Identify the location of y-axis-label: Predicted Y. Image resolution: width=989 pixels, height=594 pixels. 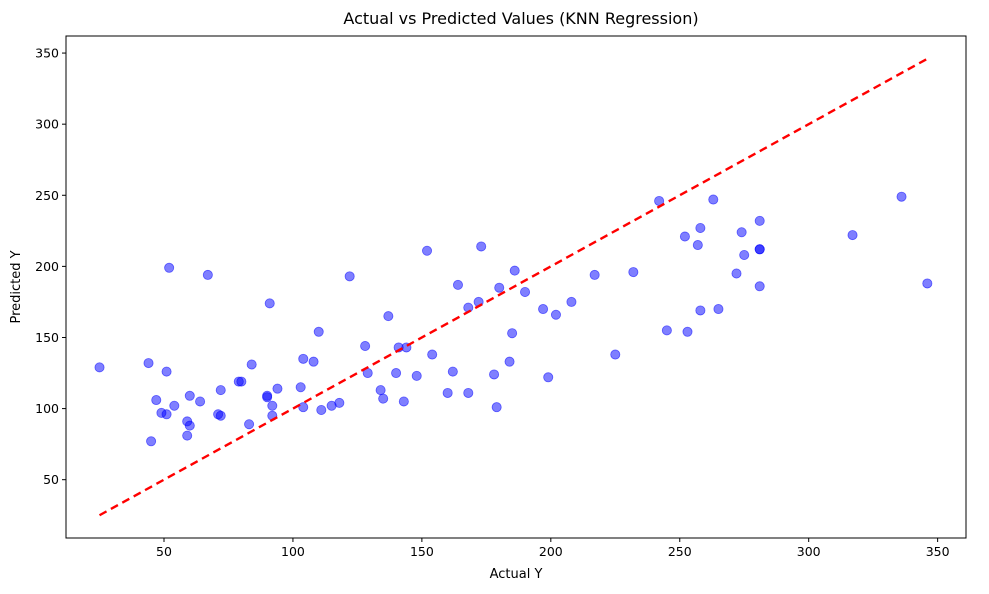
(16, 286).